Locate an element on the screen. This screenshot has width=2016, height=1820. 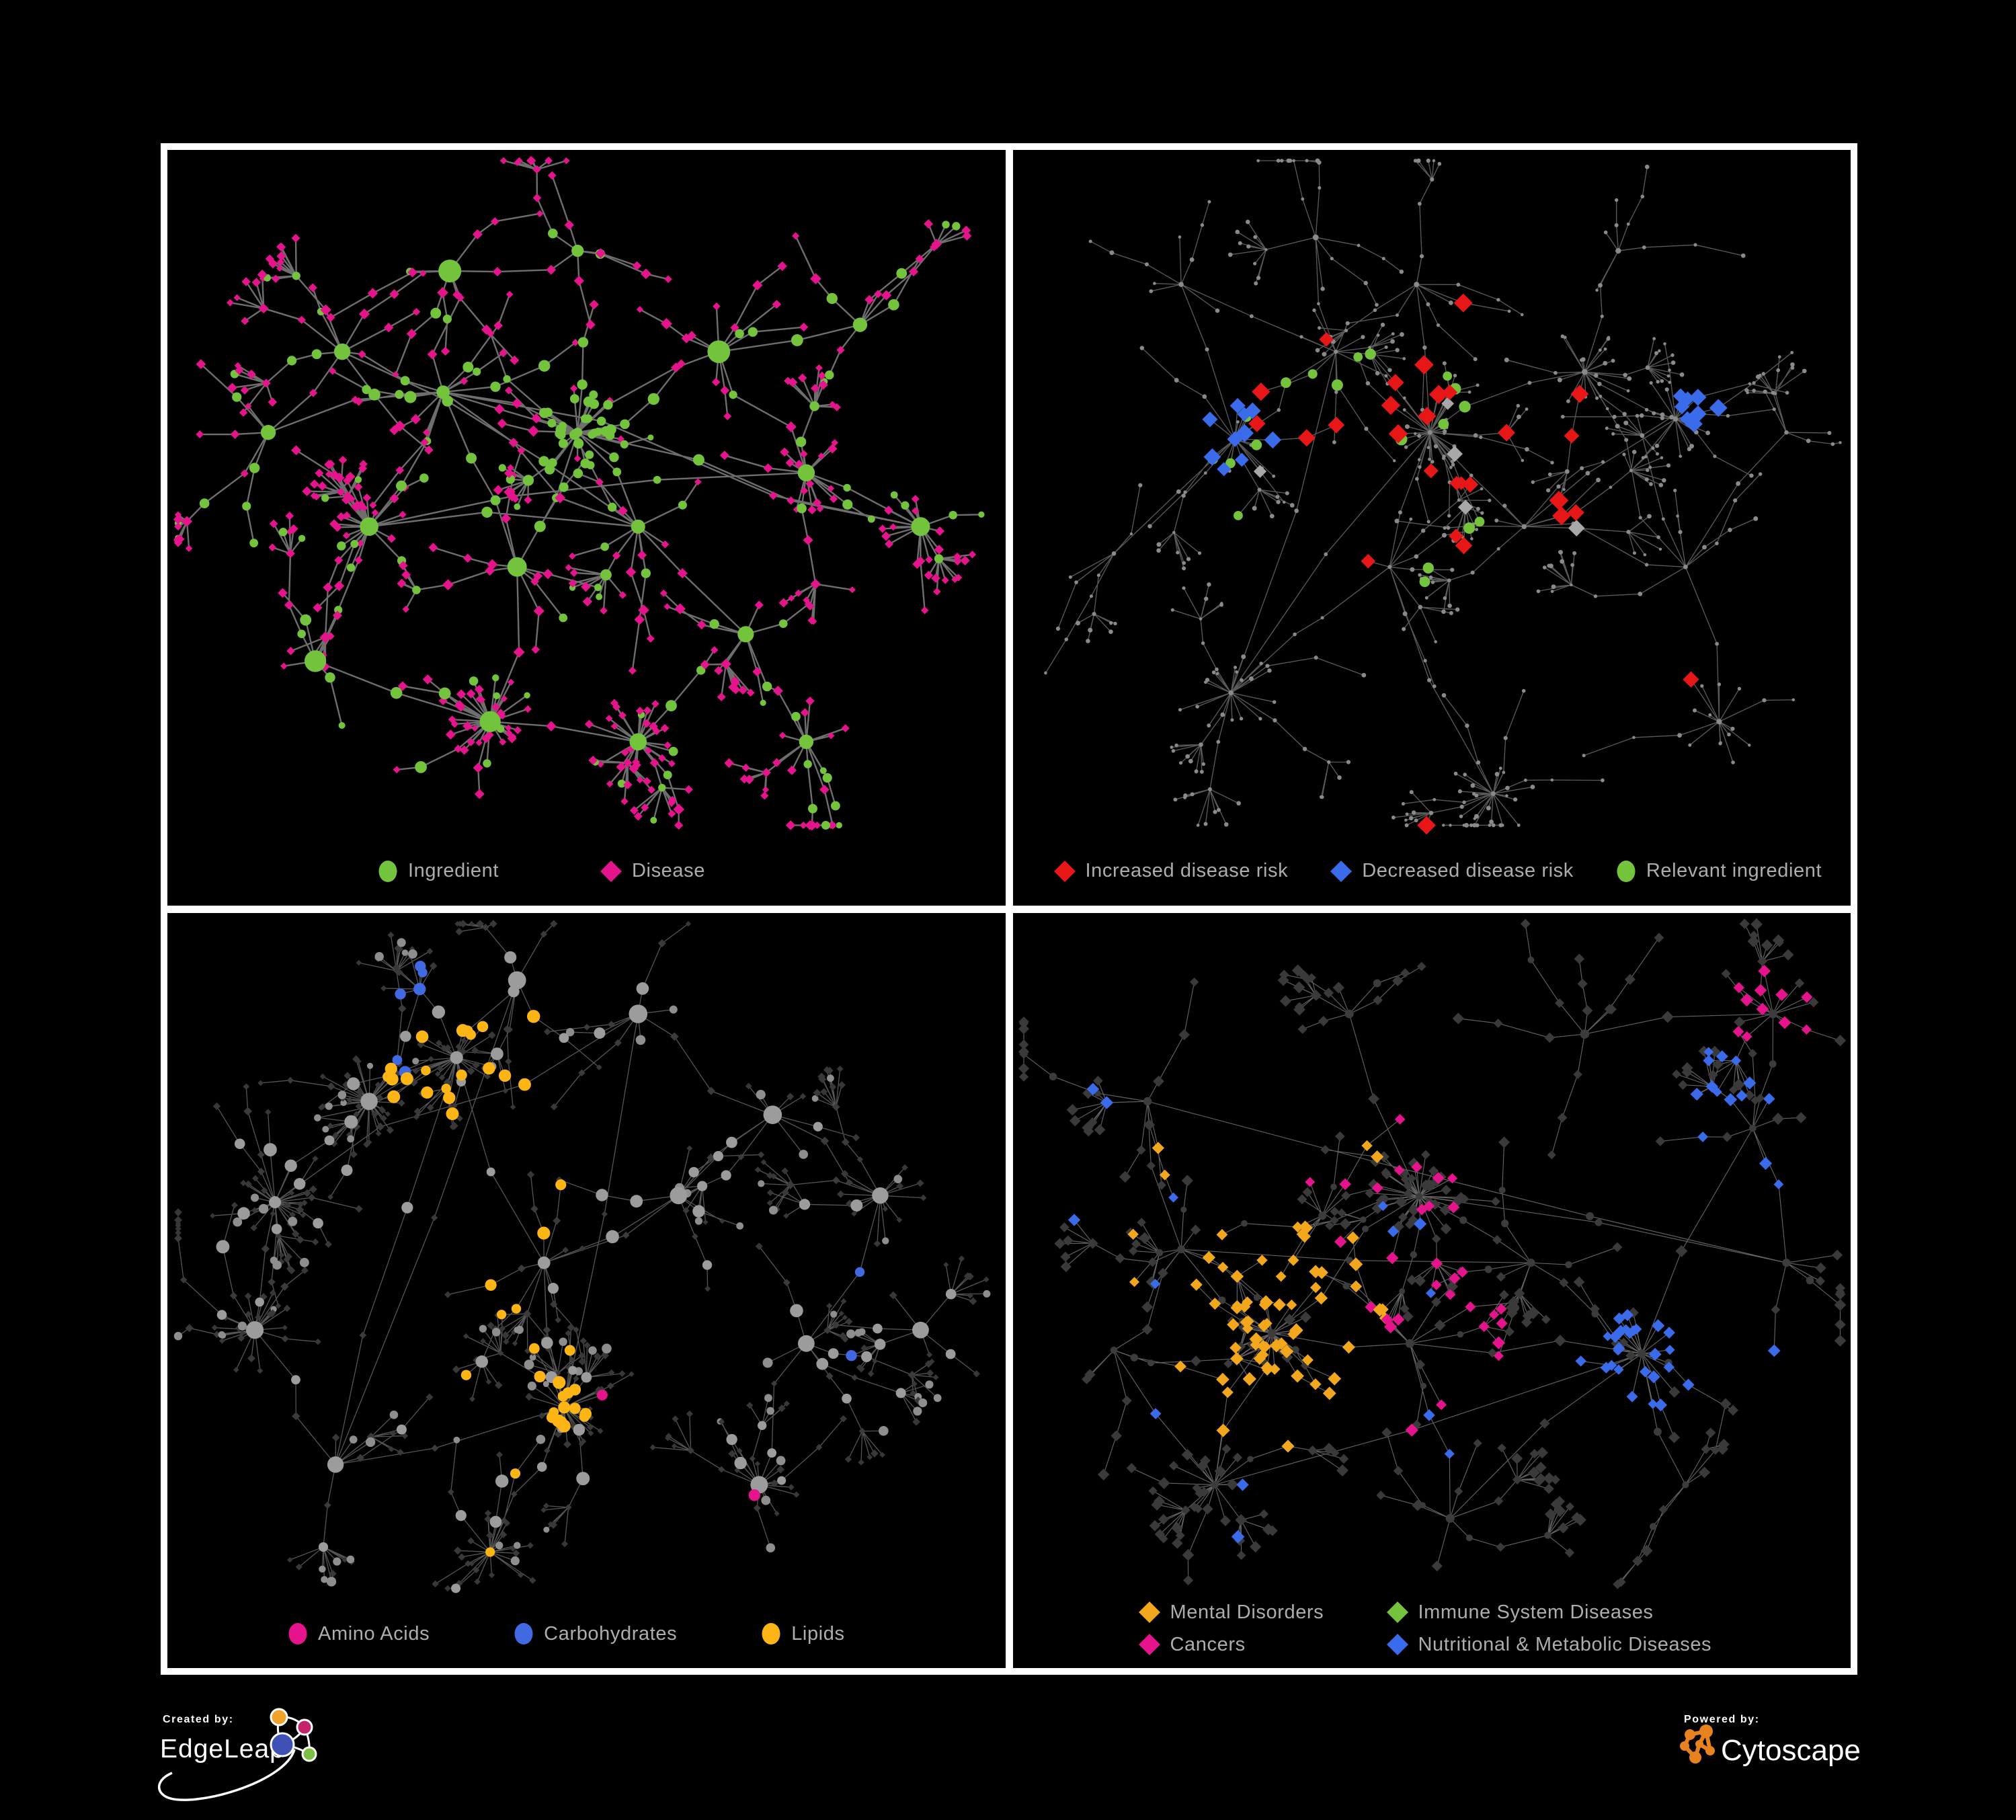
legend-label: Immune System Diseases is located at coordinates (1536, 1612).